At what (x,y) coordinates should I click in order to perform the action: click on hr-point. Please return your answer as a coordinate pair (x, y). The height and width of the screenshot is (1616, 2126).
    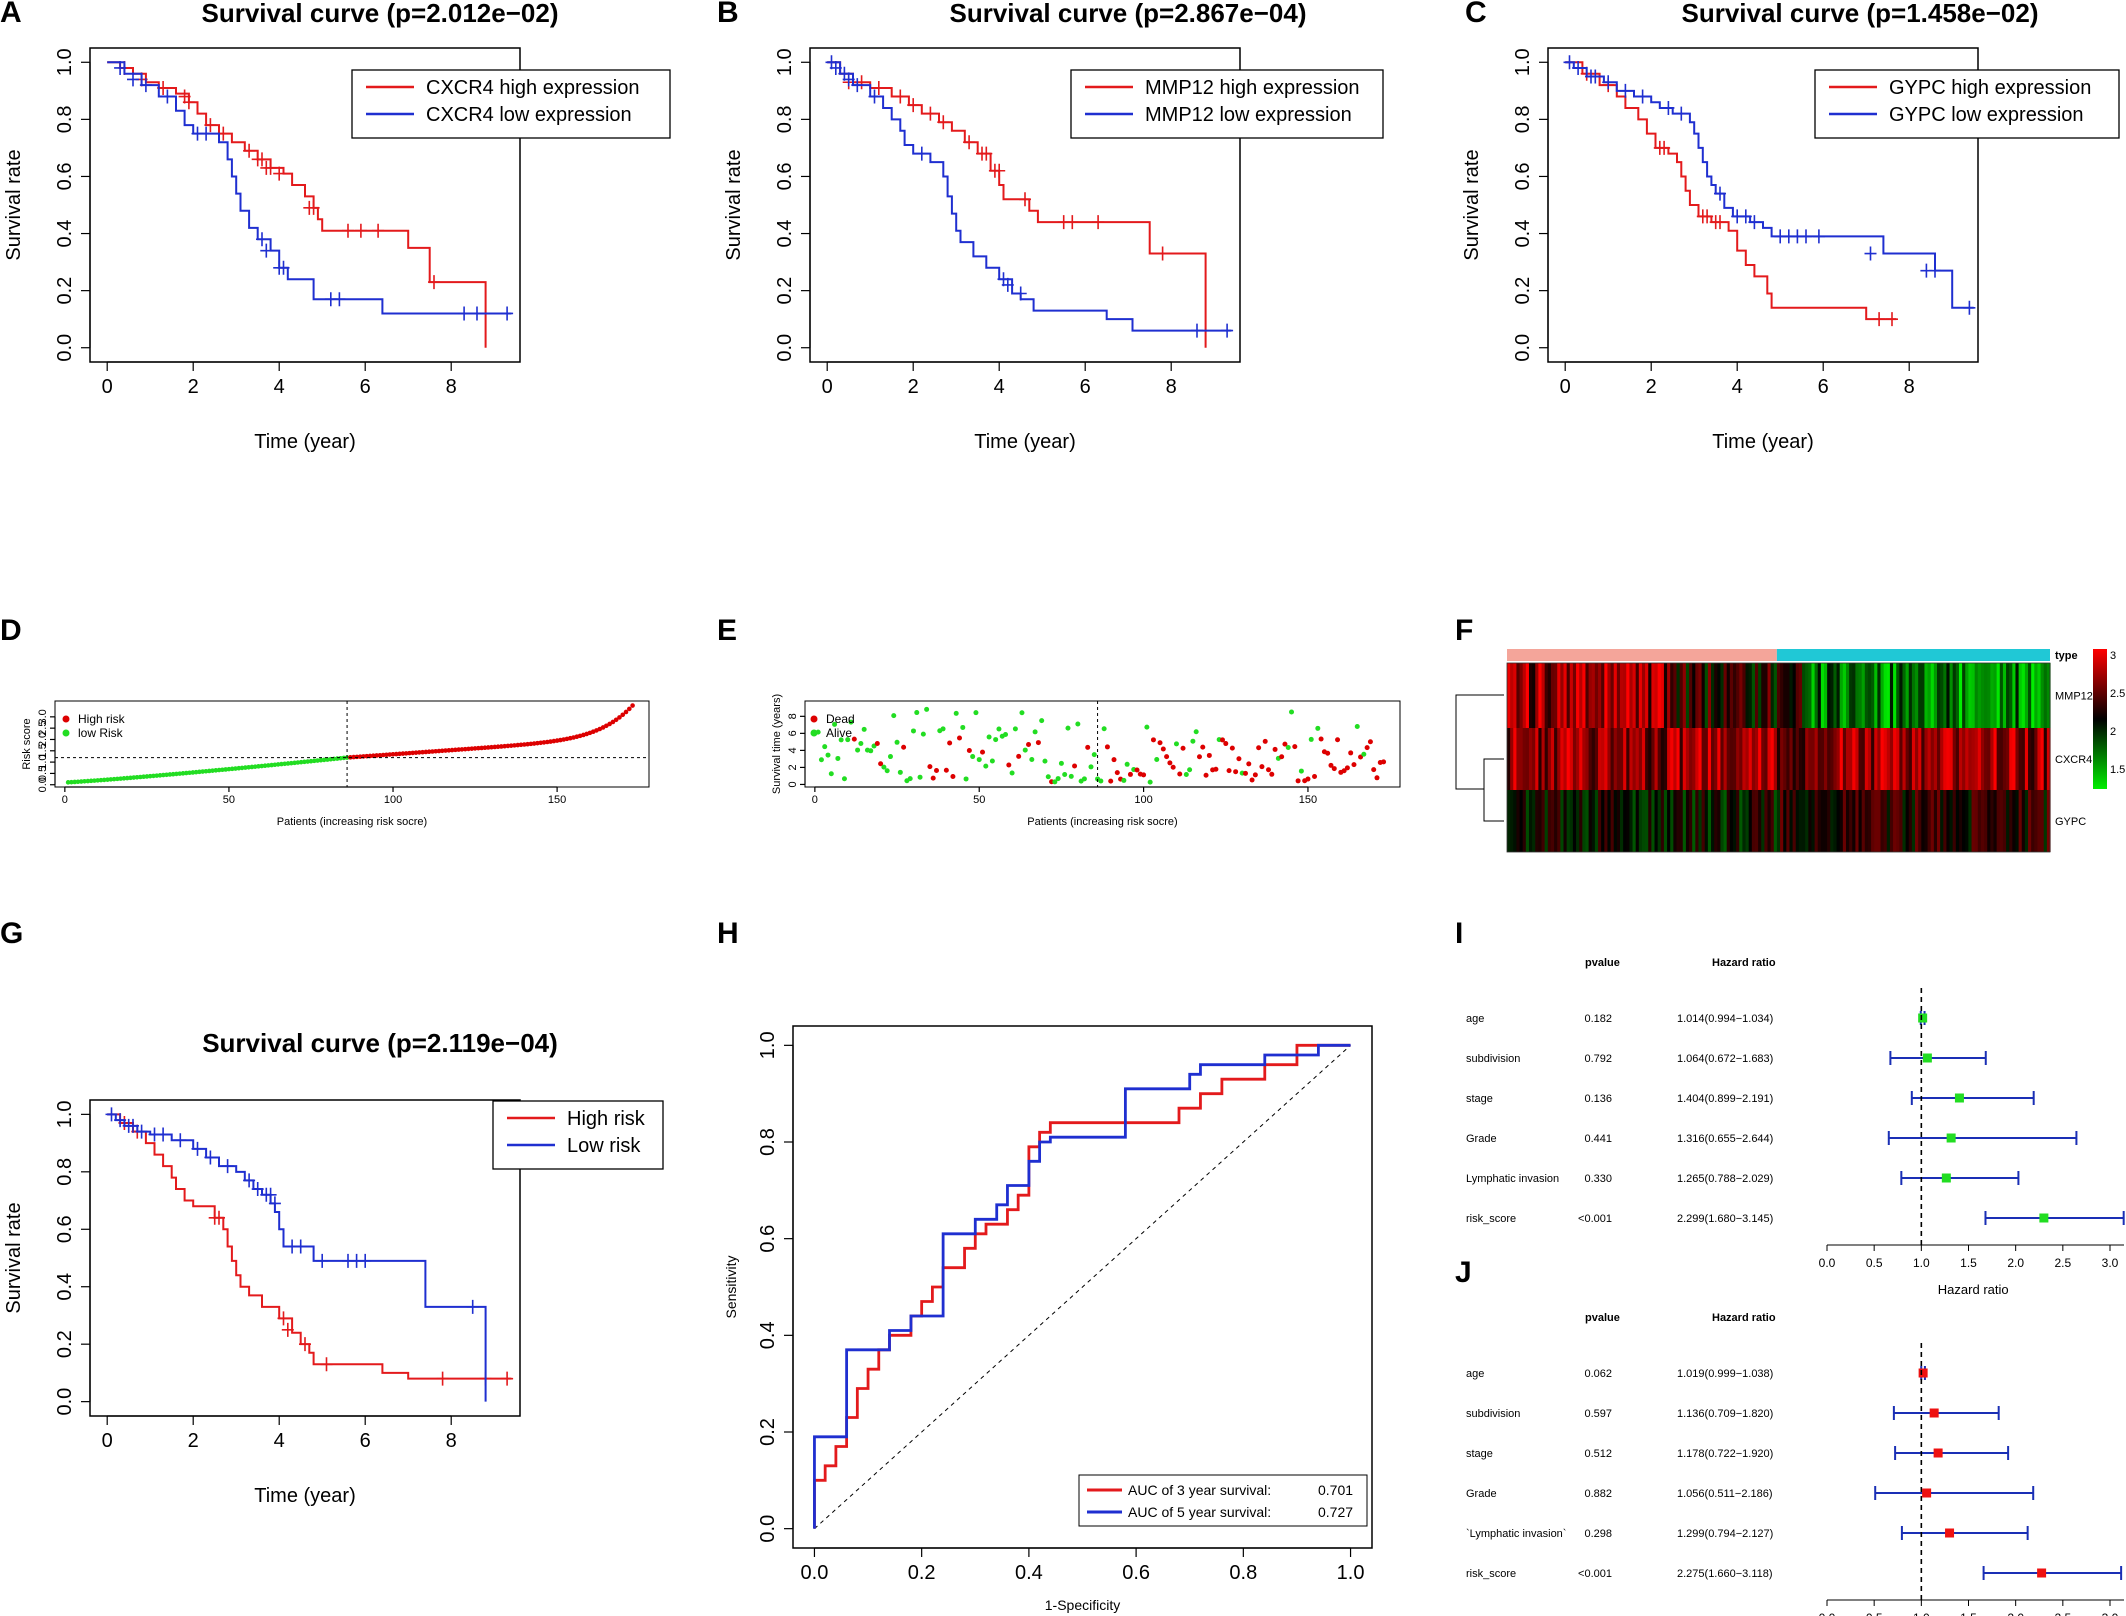
    Looking at the image, I should click on (1934, 1413).